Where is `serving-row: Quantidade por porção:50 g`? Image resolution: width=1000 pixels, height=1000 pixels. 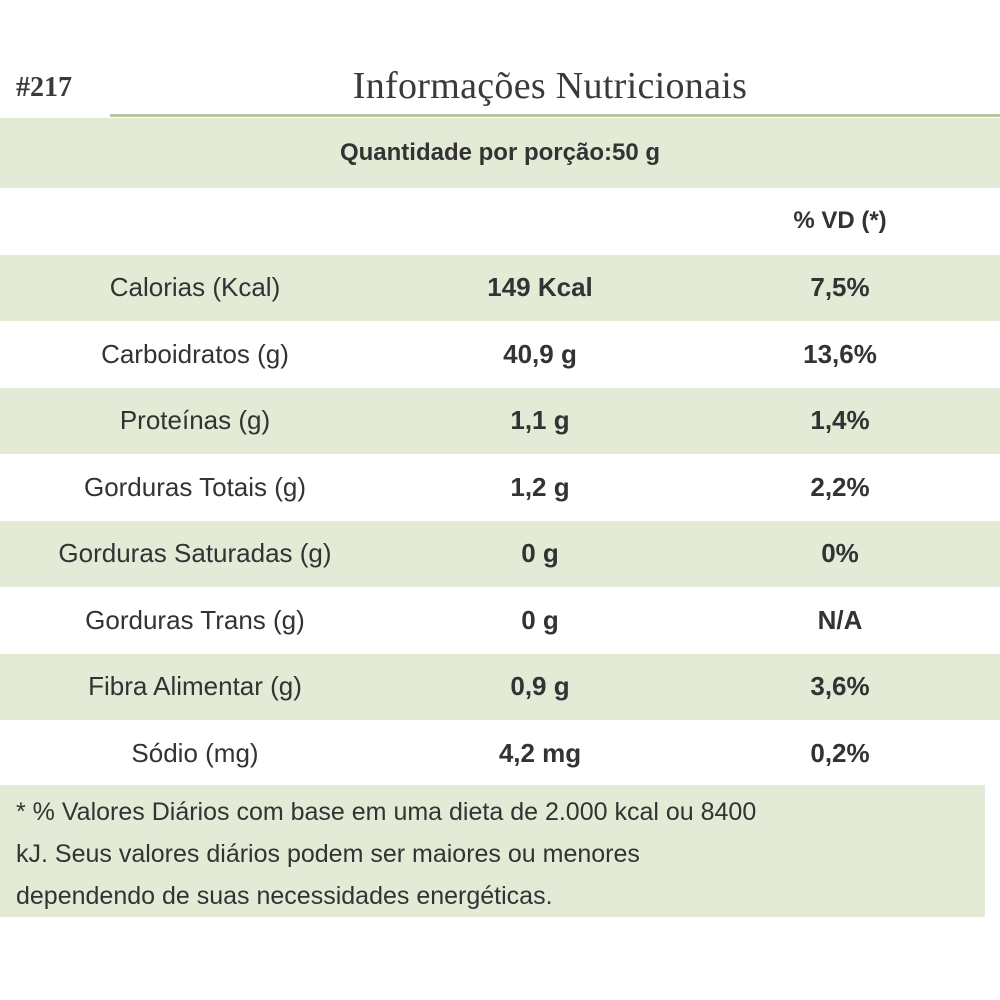 serving-row: Quantidade por porção:50 g is located at coordinates (500, 153).